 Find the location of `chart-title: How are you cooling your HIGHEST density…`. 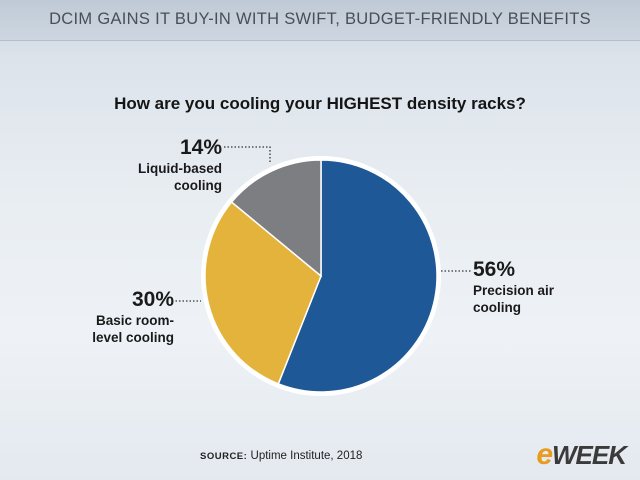

chart-title: How are you cooling your HIGHEST density… is located at coordinates (320, 103).